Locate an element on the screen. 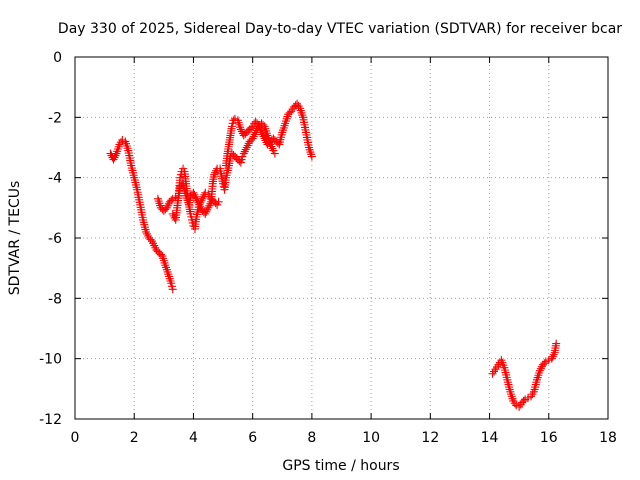 The image size is (640, 480). y-tick-label: -10 is located at coordinates (50, 360).